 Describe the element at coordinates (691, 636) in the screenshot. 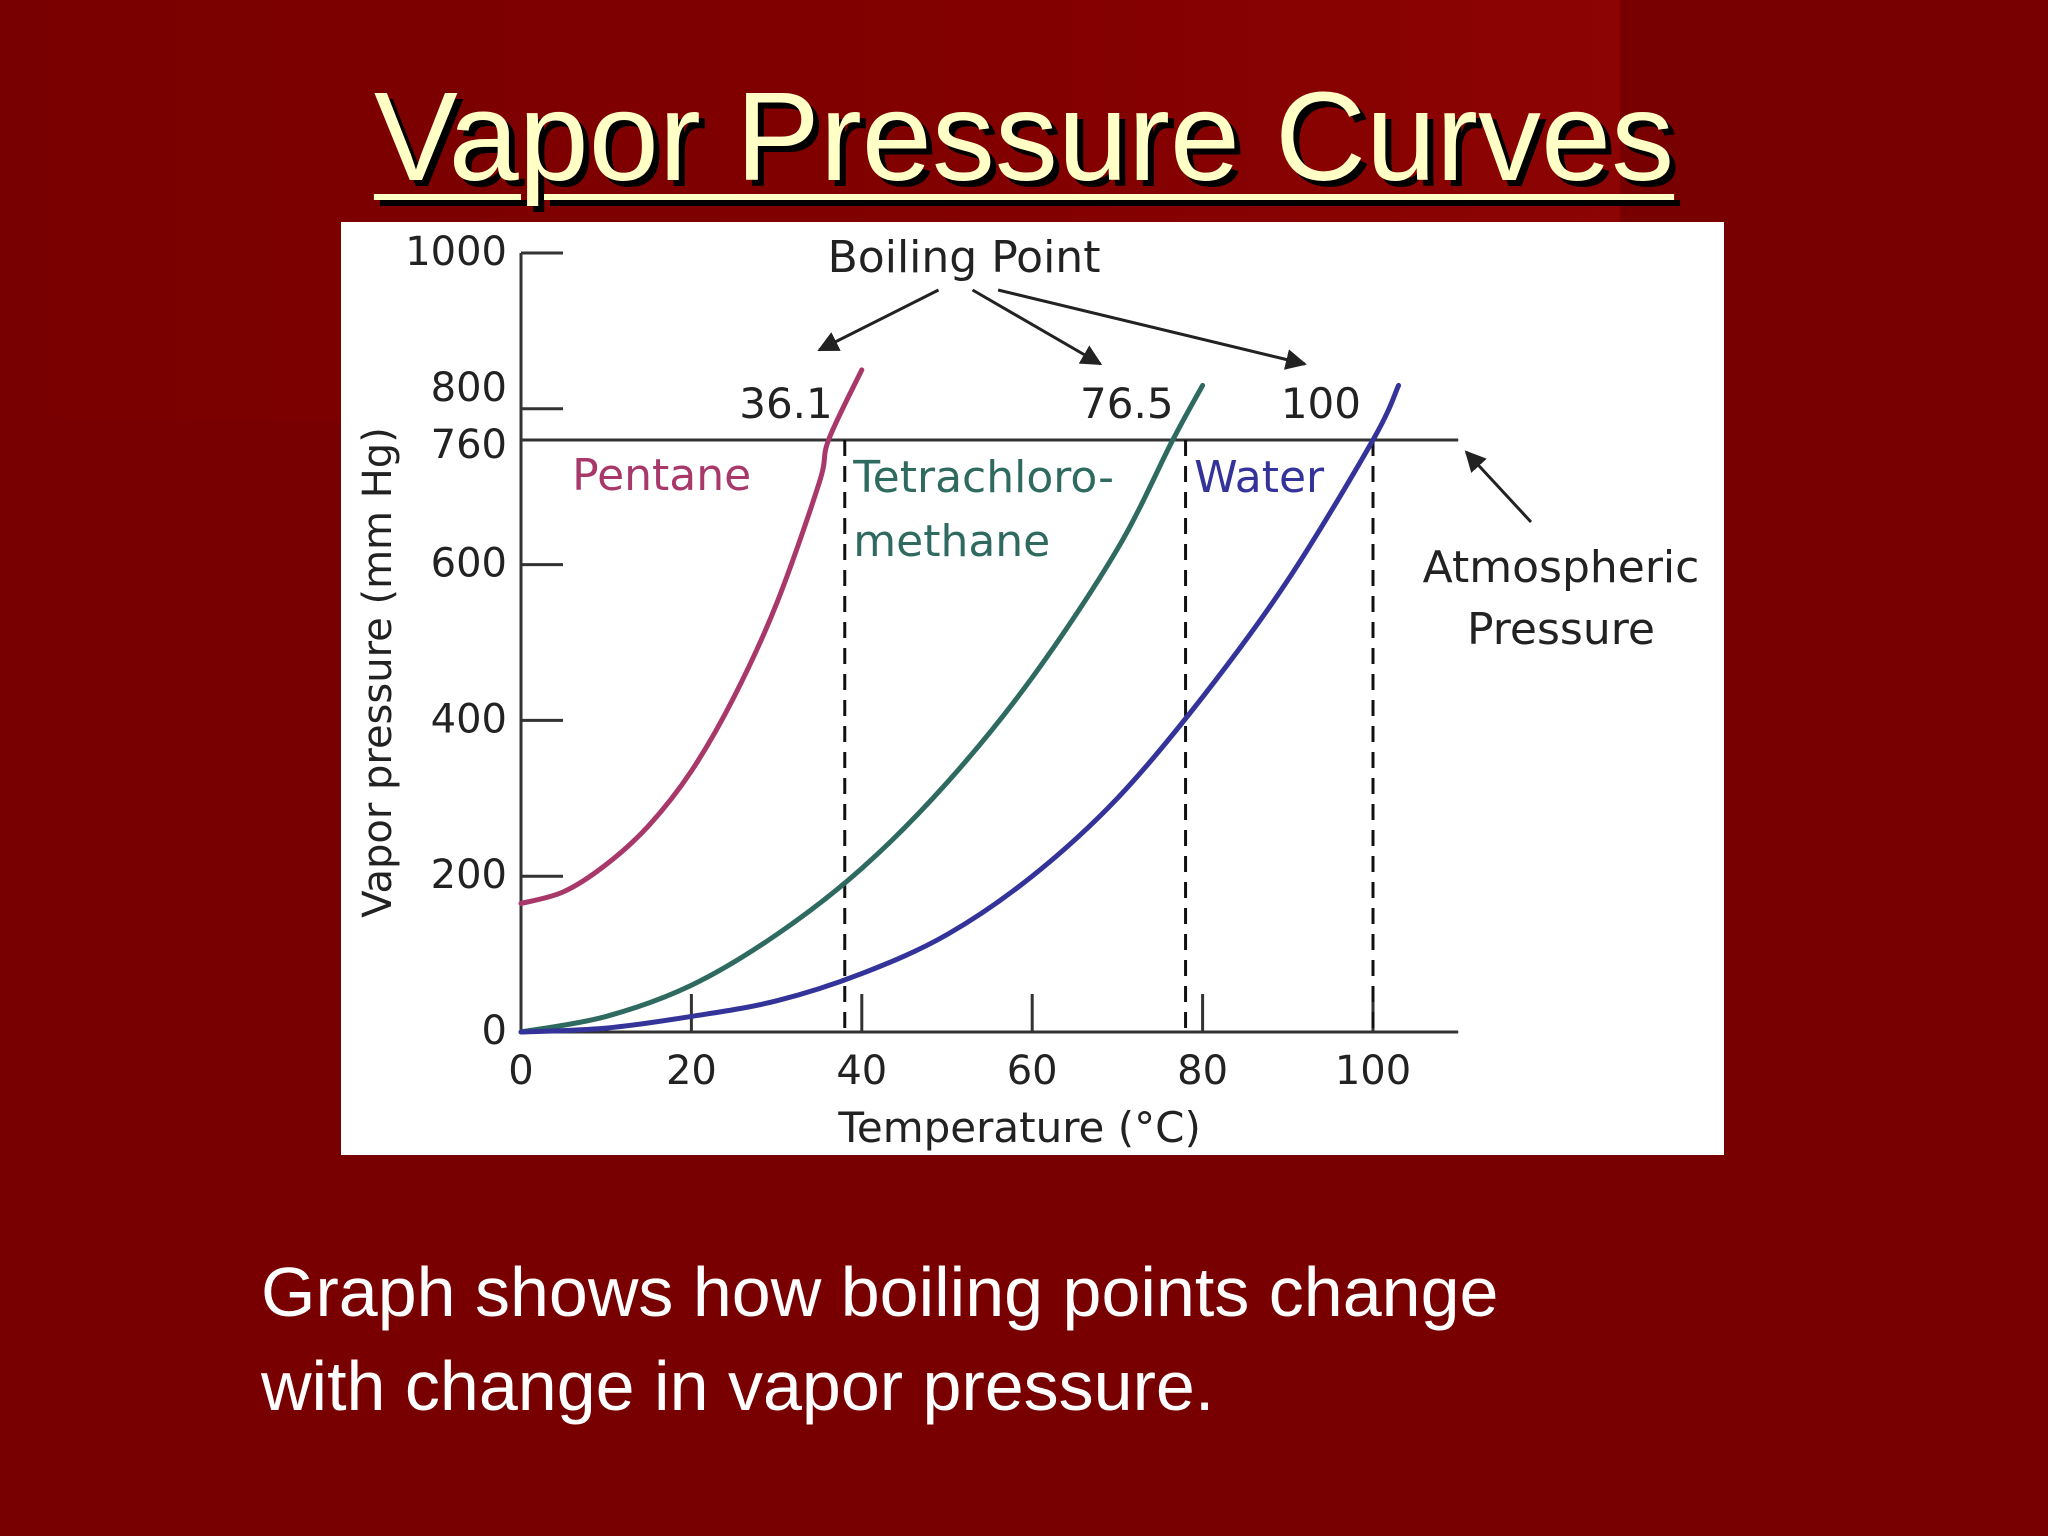

I see `series-curve-pentane` at that location.